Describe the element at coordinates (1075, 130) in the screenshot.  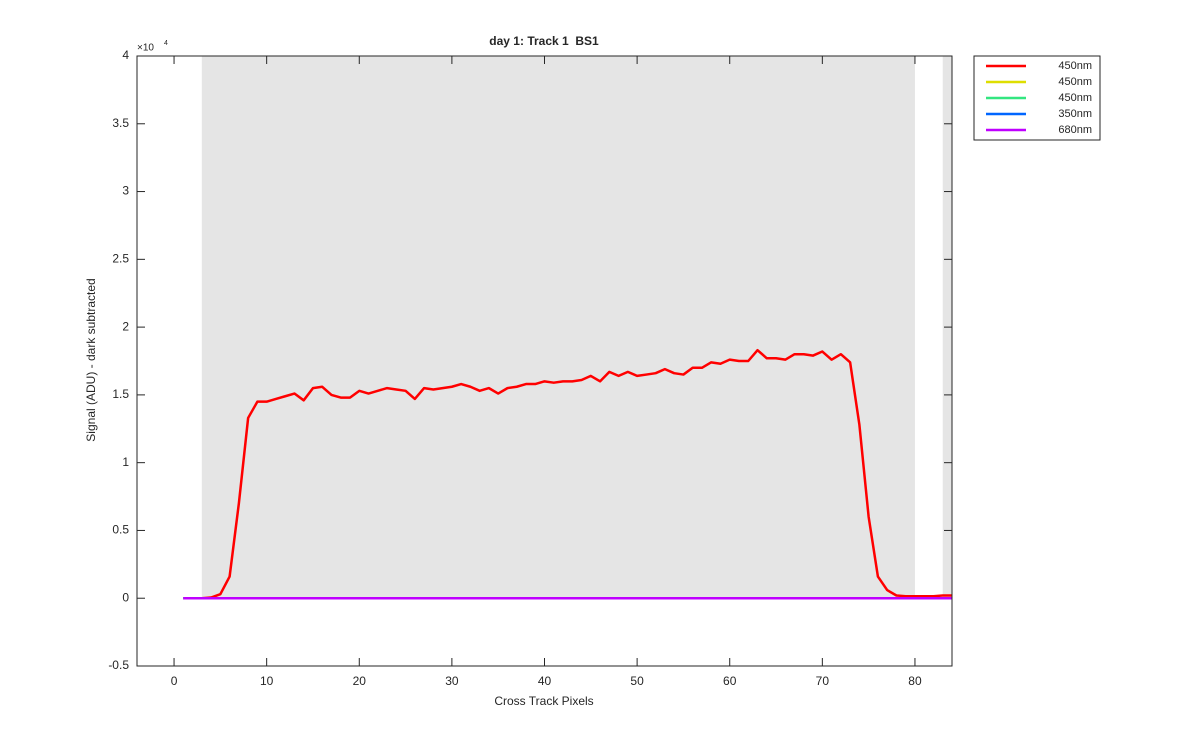
I see `legend-label: 680nm` at that location.